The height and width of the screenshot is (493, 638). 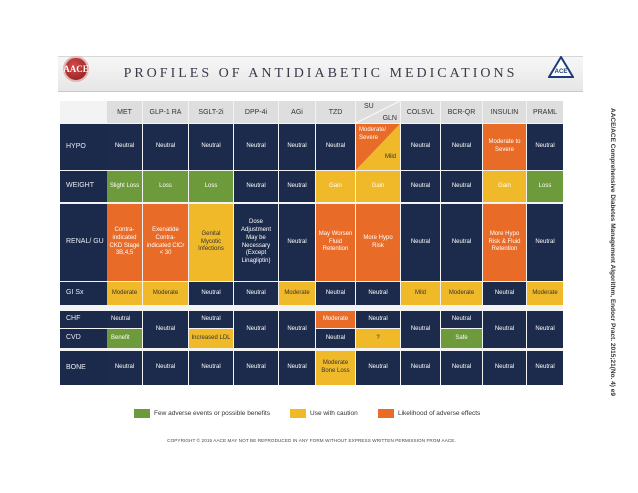 I want to click on col-header-tzd: TZD, so click(x=335, y=112).